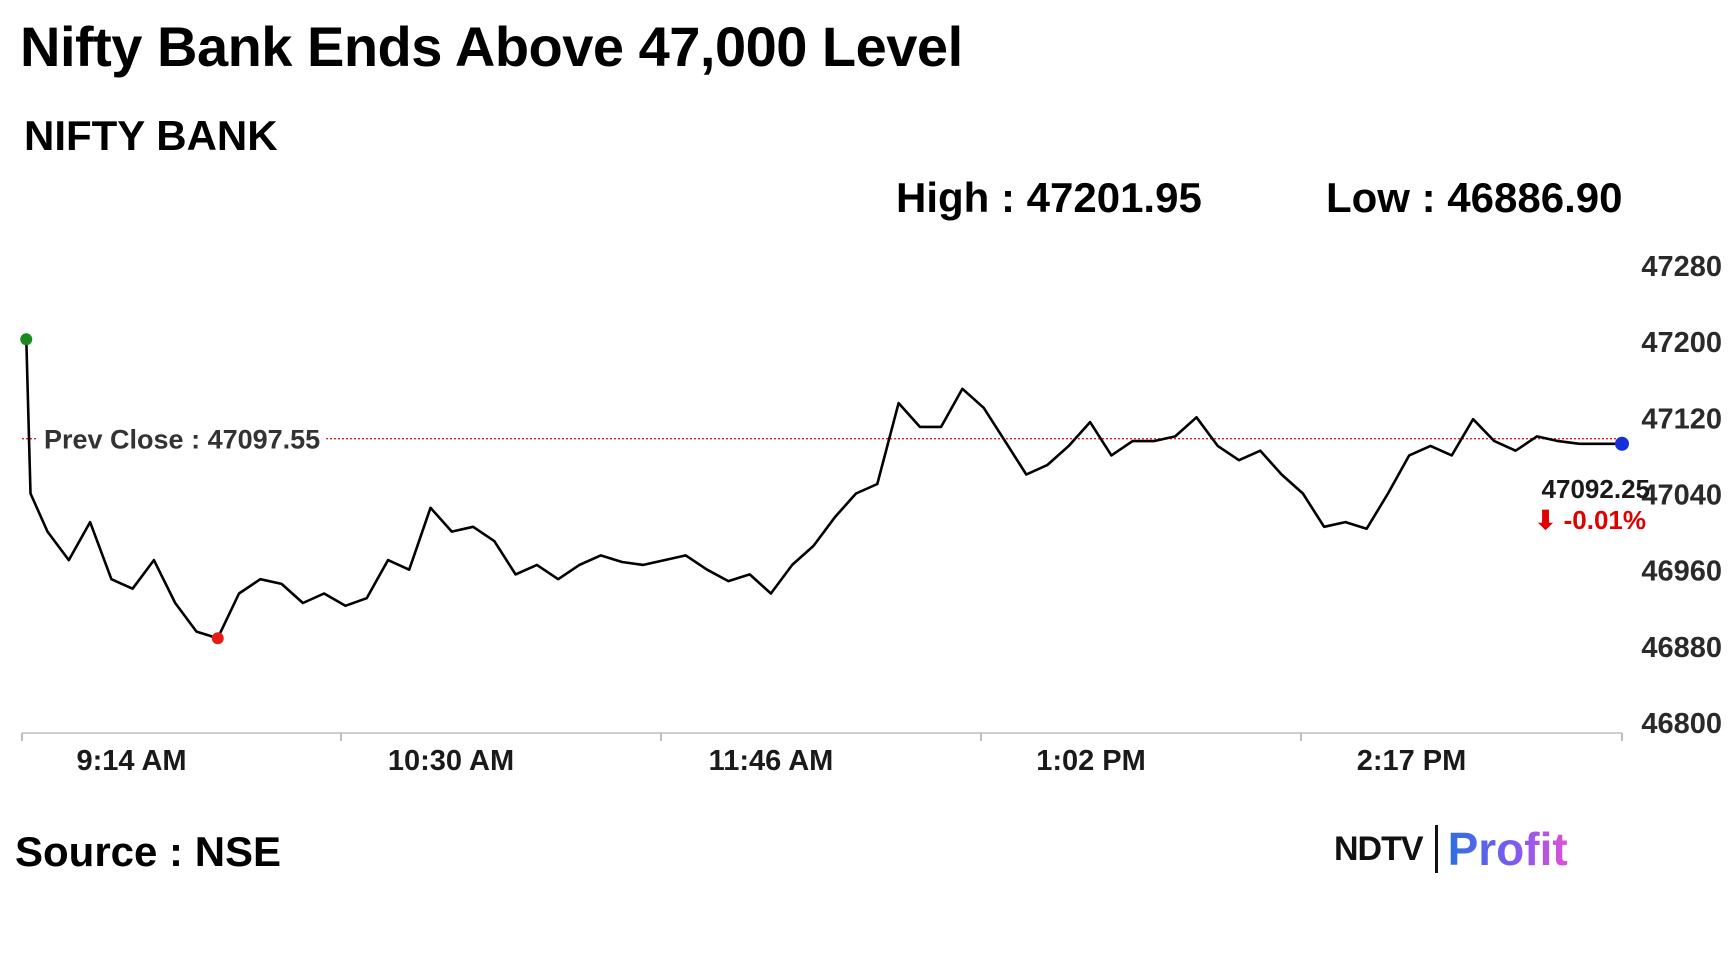  I want to click on x-axis: 9:14 AM 10:30 AM 11:46 AM 1:02 PM 2:17 PM, so click(822, 754).